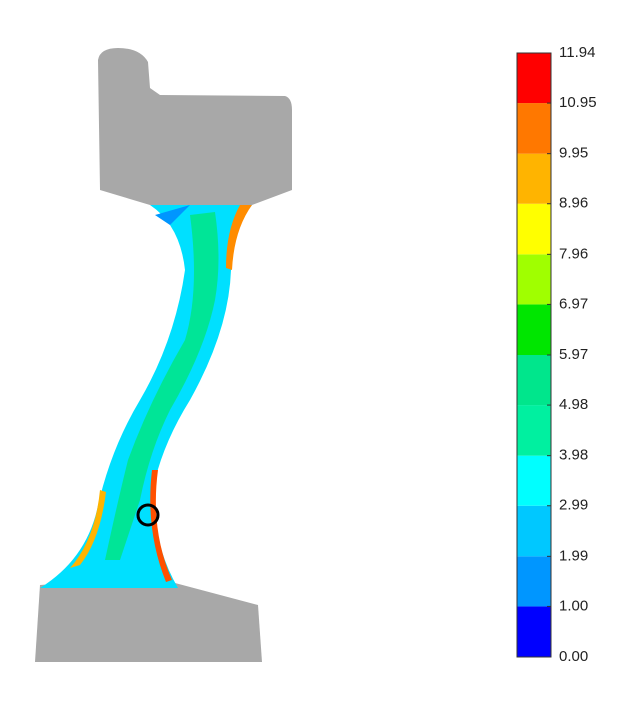 The image size is (625, 716). I want to click on neck-green-band, so click(162, 386).